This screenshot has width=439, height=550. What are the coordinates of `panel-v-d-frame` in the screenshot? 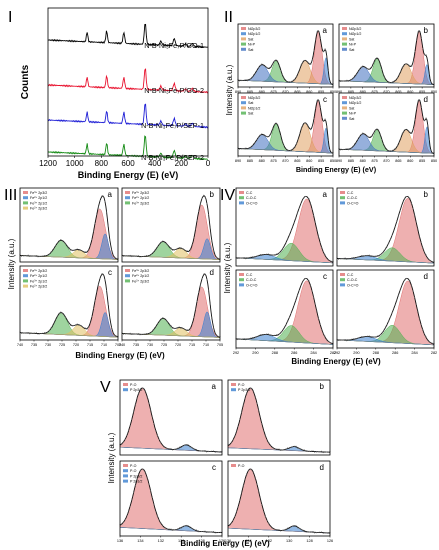 It's located at (279, 498).